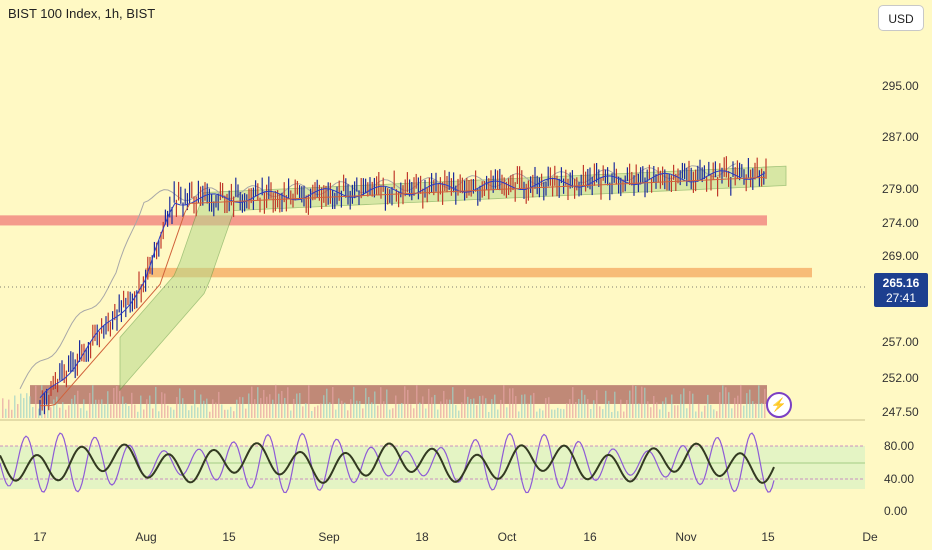 This screenshot has width=932, height=550. Describe the element at coordinates (900, 189) in the screenshot. I see `price-axis-tick: 279.00` at that location.